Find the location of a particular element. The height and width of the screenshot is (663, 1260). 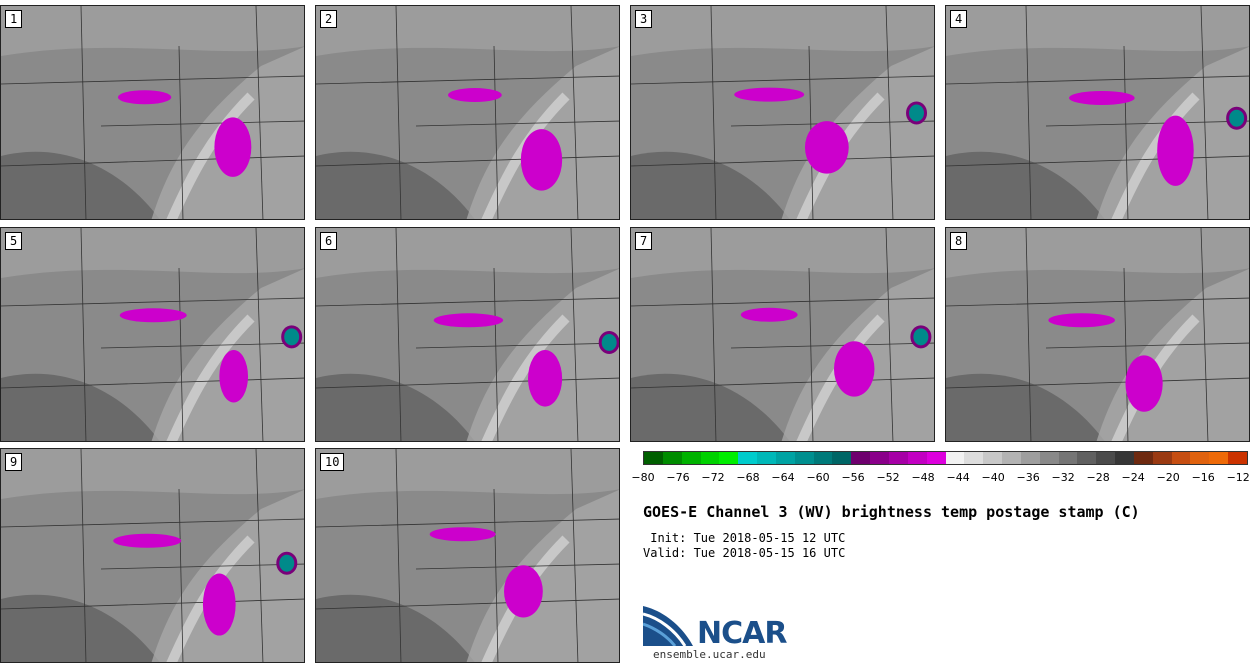

map-panel-4: 4 is located at coordinates (1097, 112).